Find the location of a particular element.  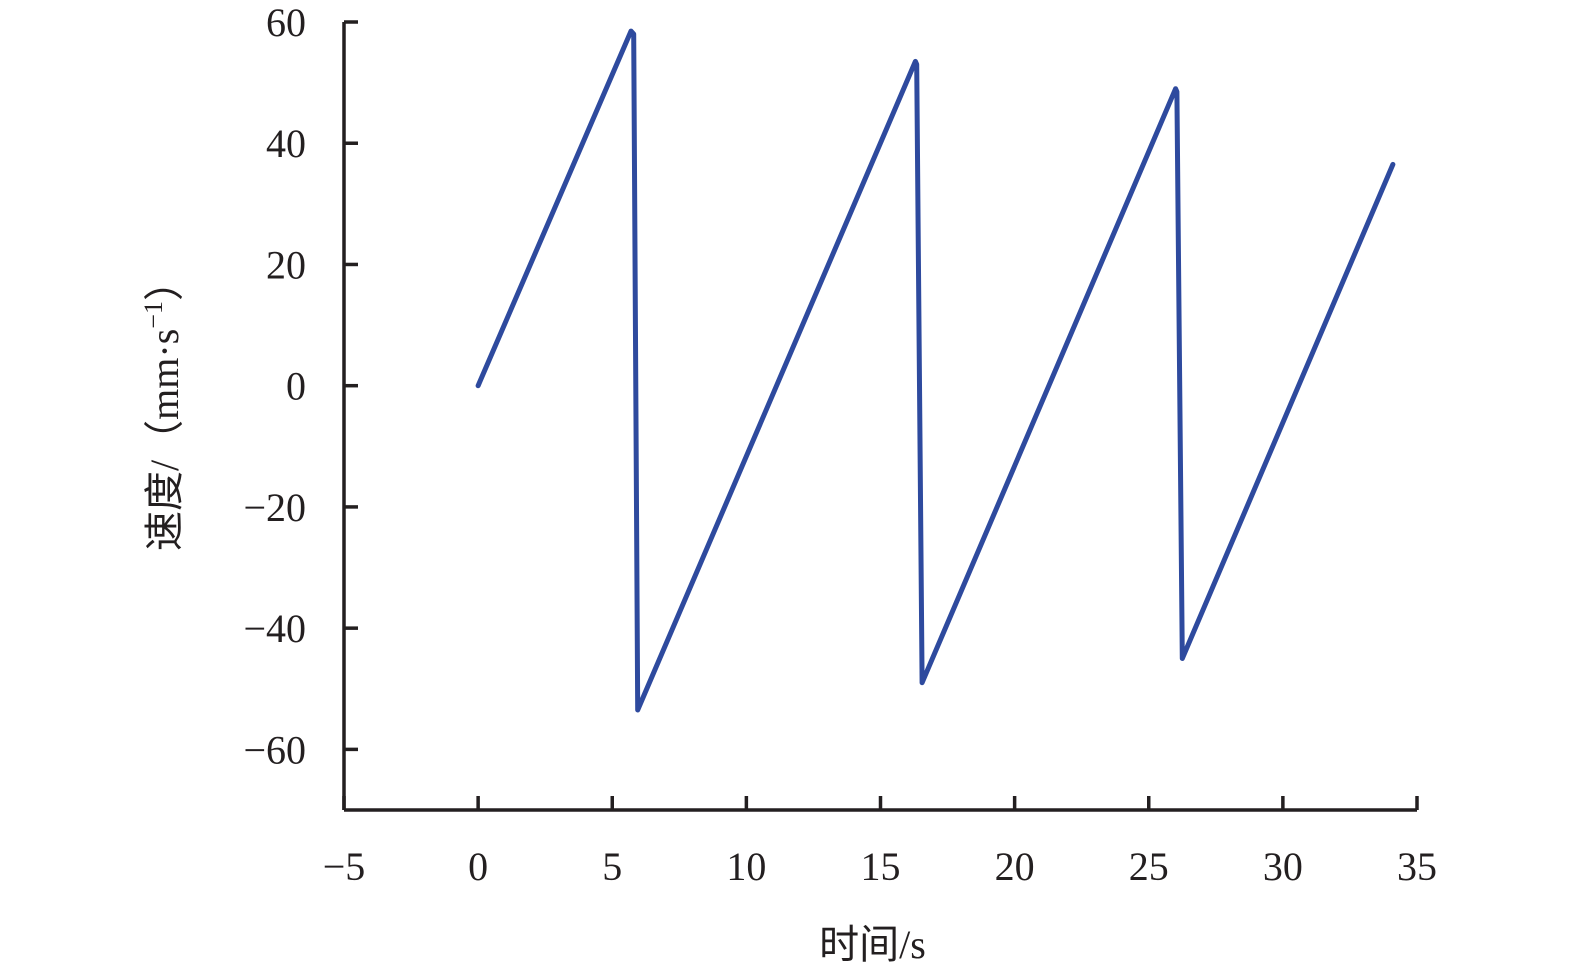

x-tick-label: 10 is located at coordinates (746, 866).